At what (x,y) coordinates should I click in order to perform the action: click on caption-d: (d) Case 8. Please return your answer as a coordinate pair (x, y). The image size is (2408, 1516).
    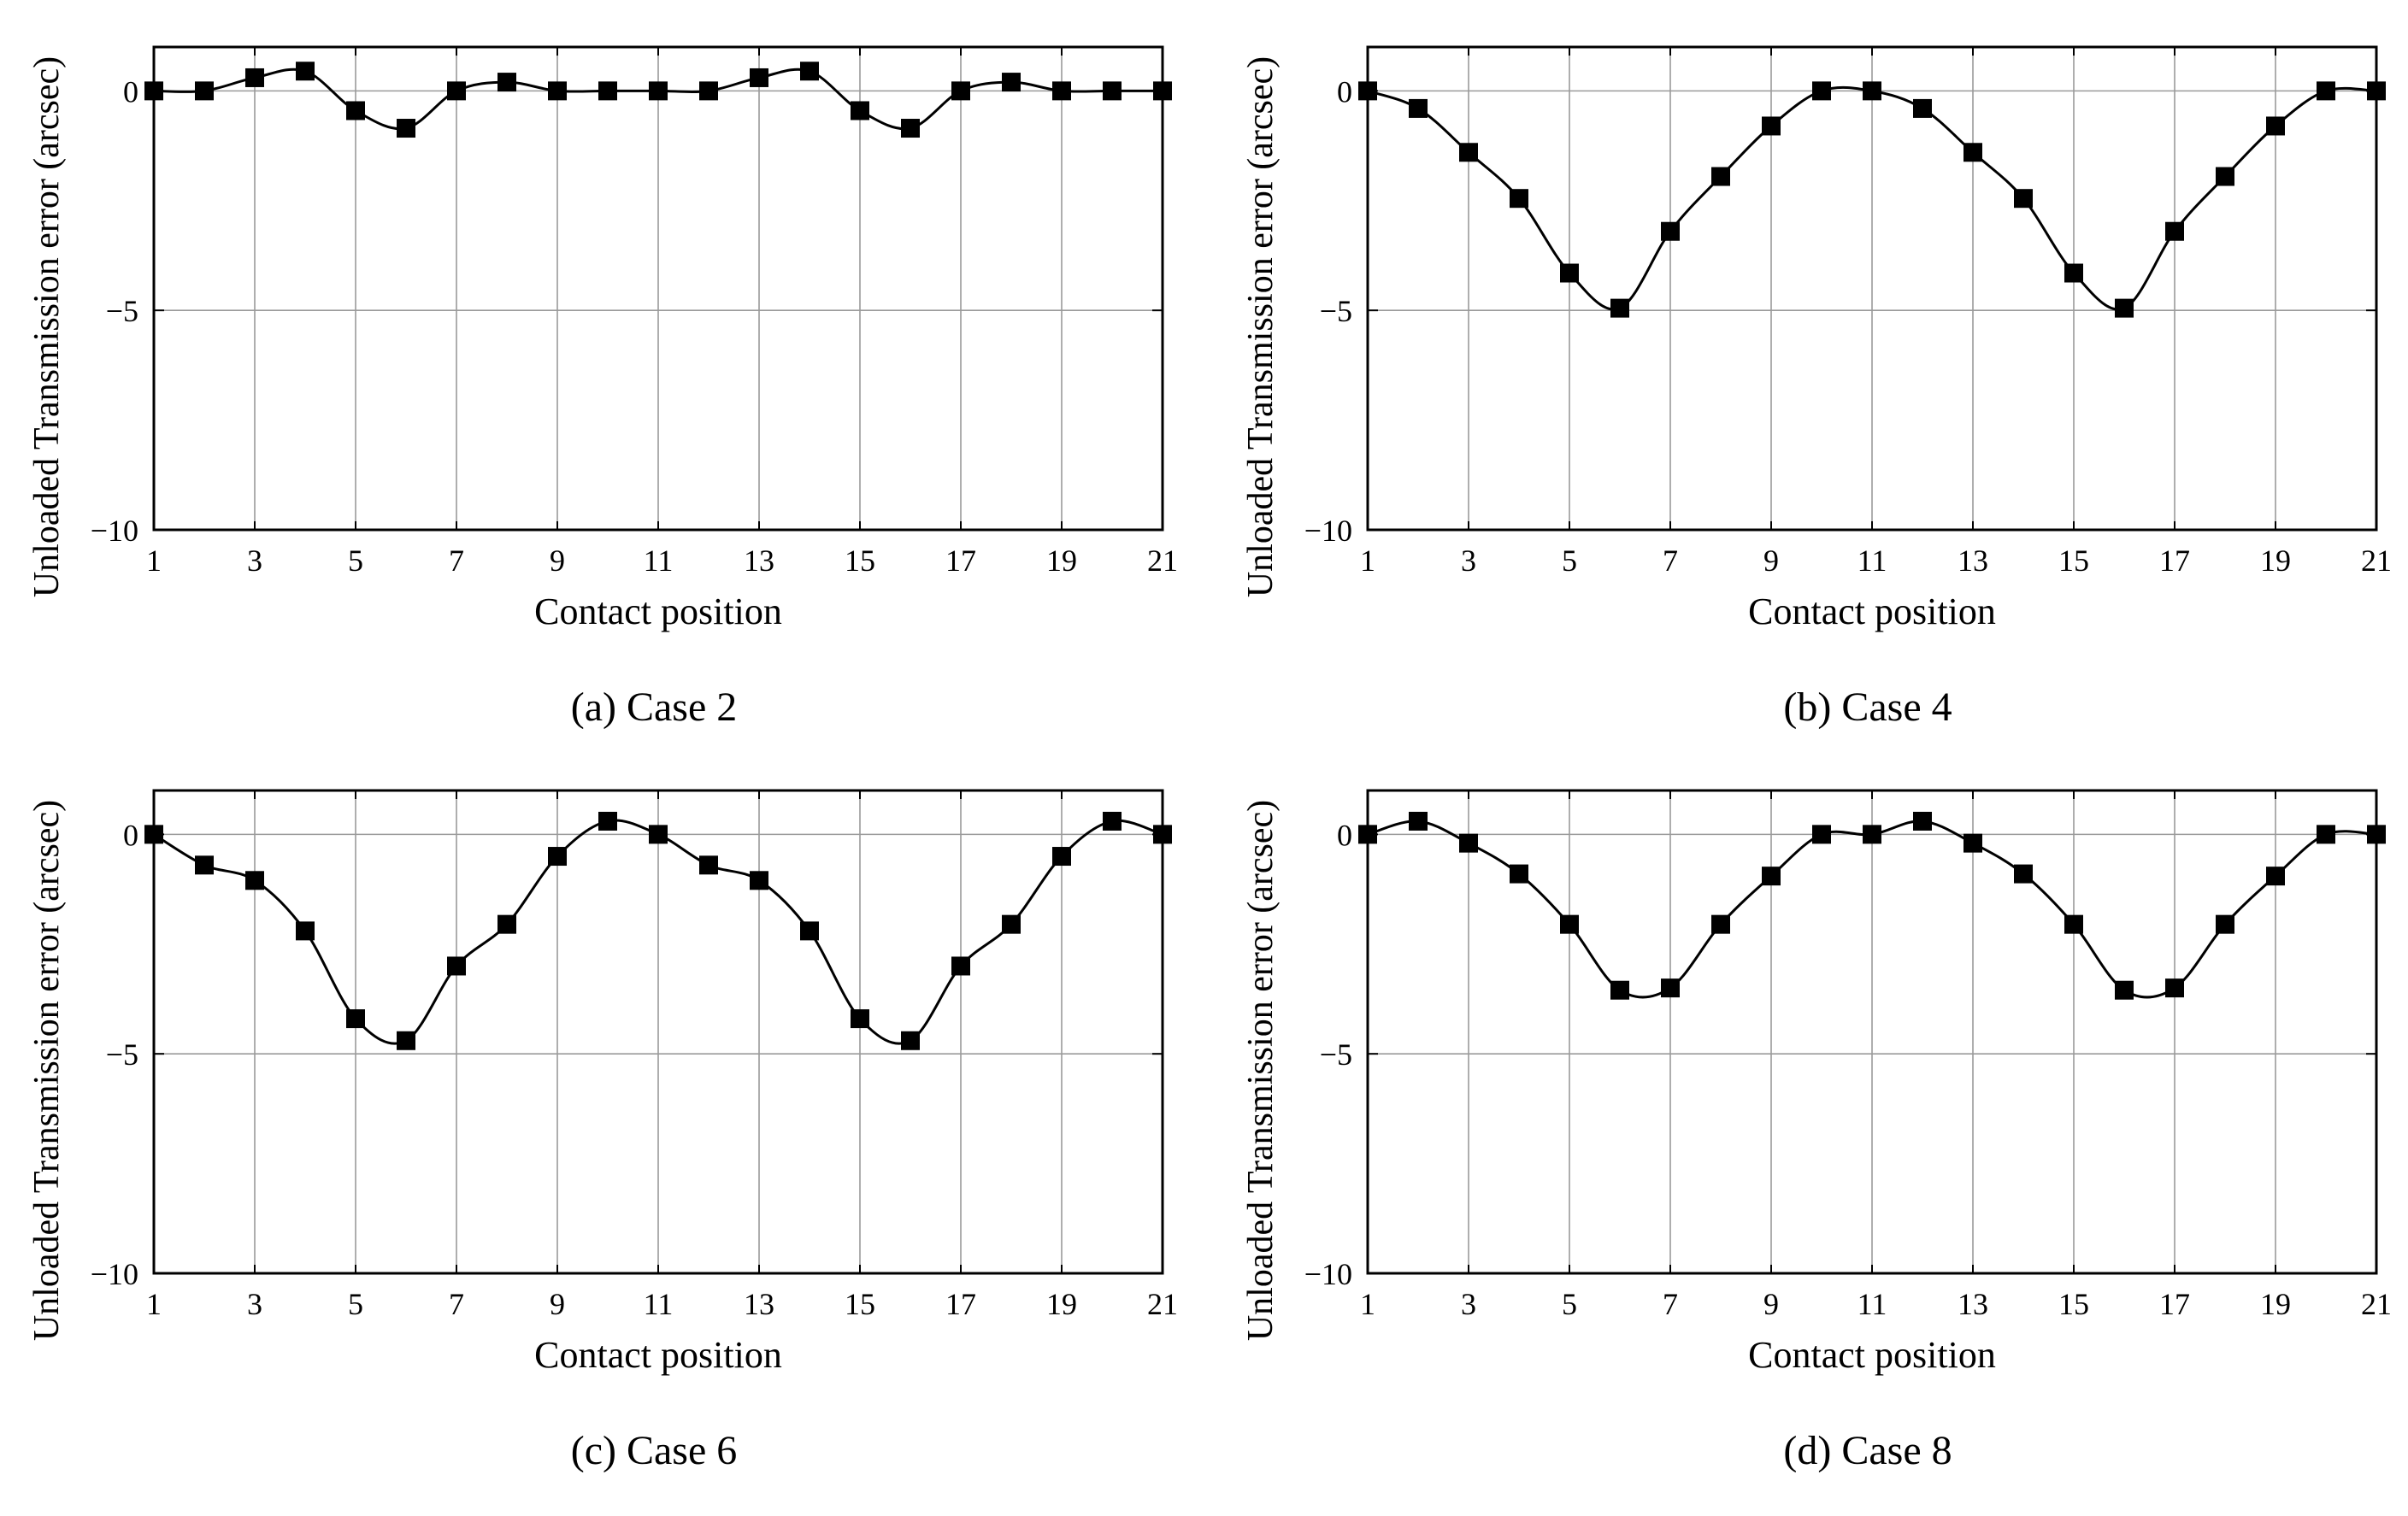
    Looking at the image, I should click on (1867, 1450).